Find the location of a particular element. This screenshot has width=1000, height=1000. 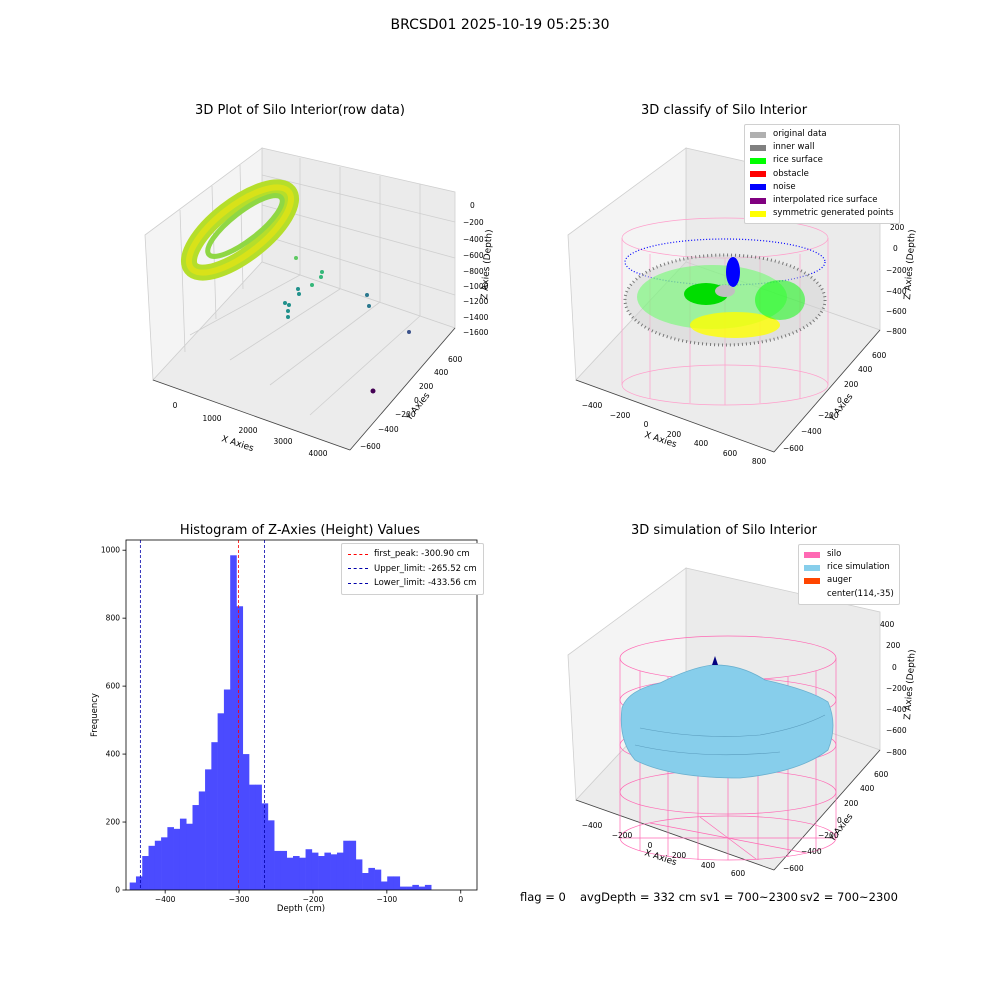

plot1-title: 3D Plot of Silo Interior(row data) is located at coordinates (300, 110).